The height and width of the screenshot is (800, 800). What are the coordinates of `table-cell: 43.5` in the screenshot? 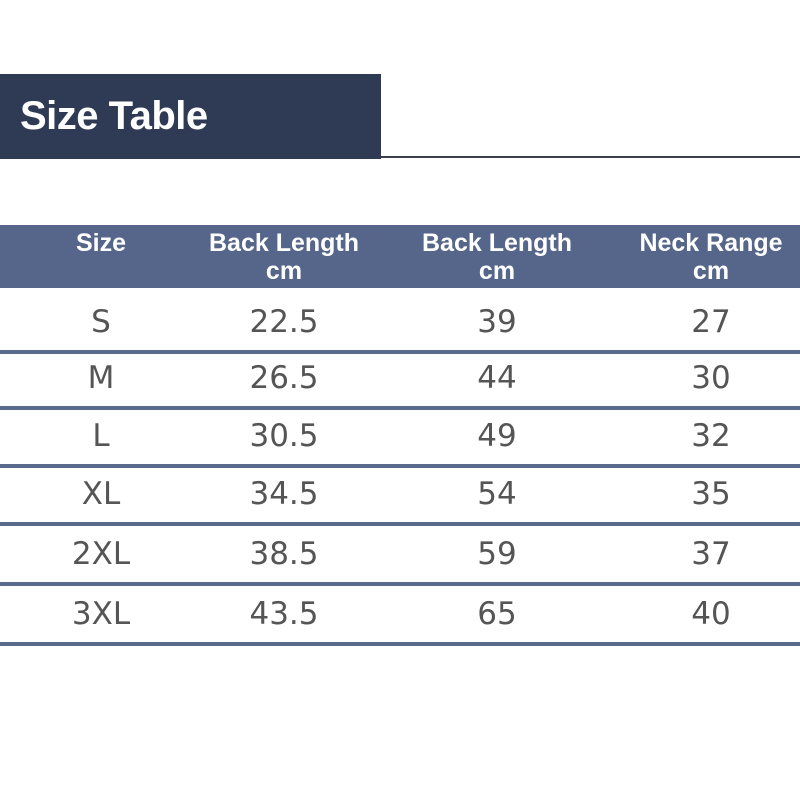 It's located at (284, 614).